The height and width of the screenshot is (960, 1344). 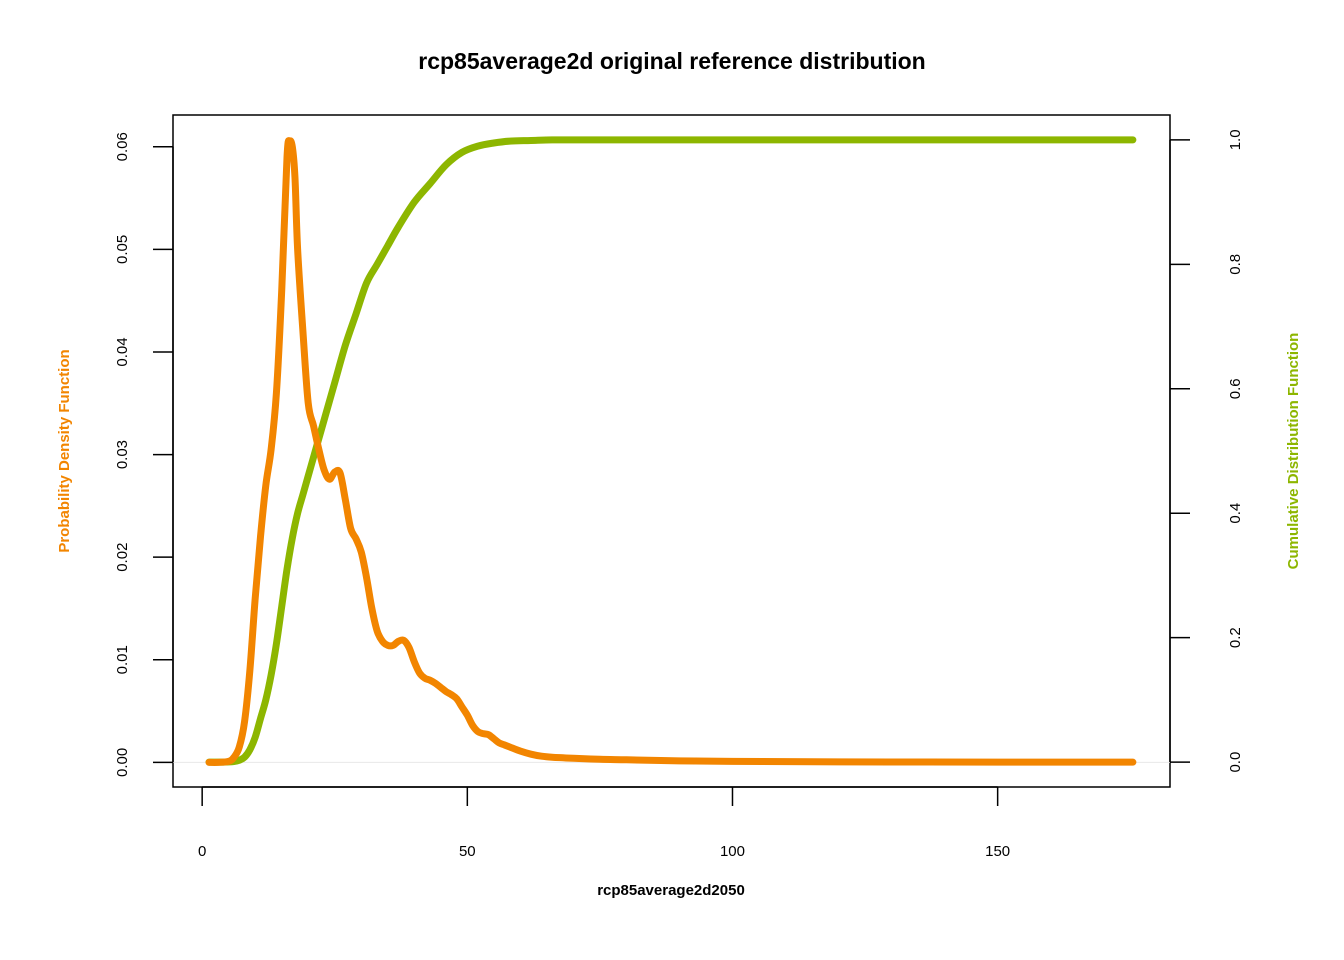 What do you see at coordinates (1206, 451) in the screenshot?
I see `y-axis-right: 0.0 0.2 0.4 0.6 0.8 1.0` at bounding box center [1206, 451].